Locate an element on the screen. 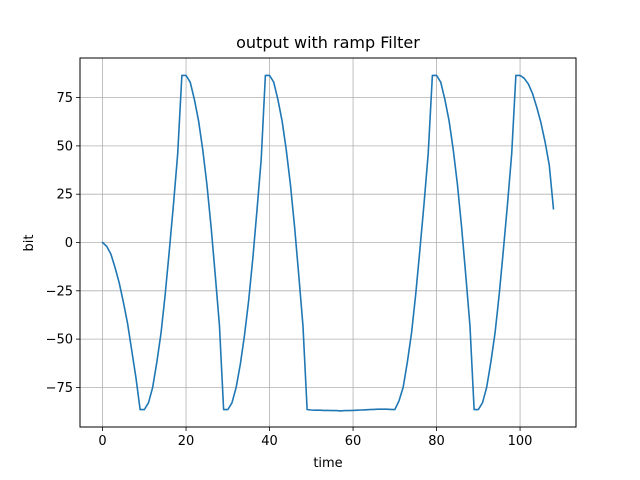 The image size is (640, 480). x-axis-ticks: 0 20 40 60 80 100 is located at coordinates (315, 438).